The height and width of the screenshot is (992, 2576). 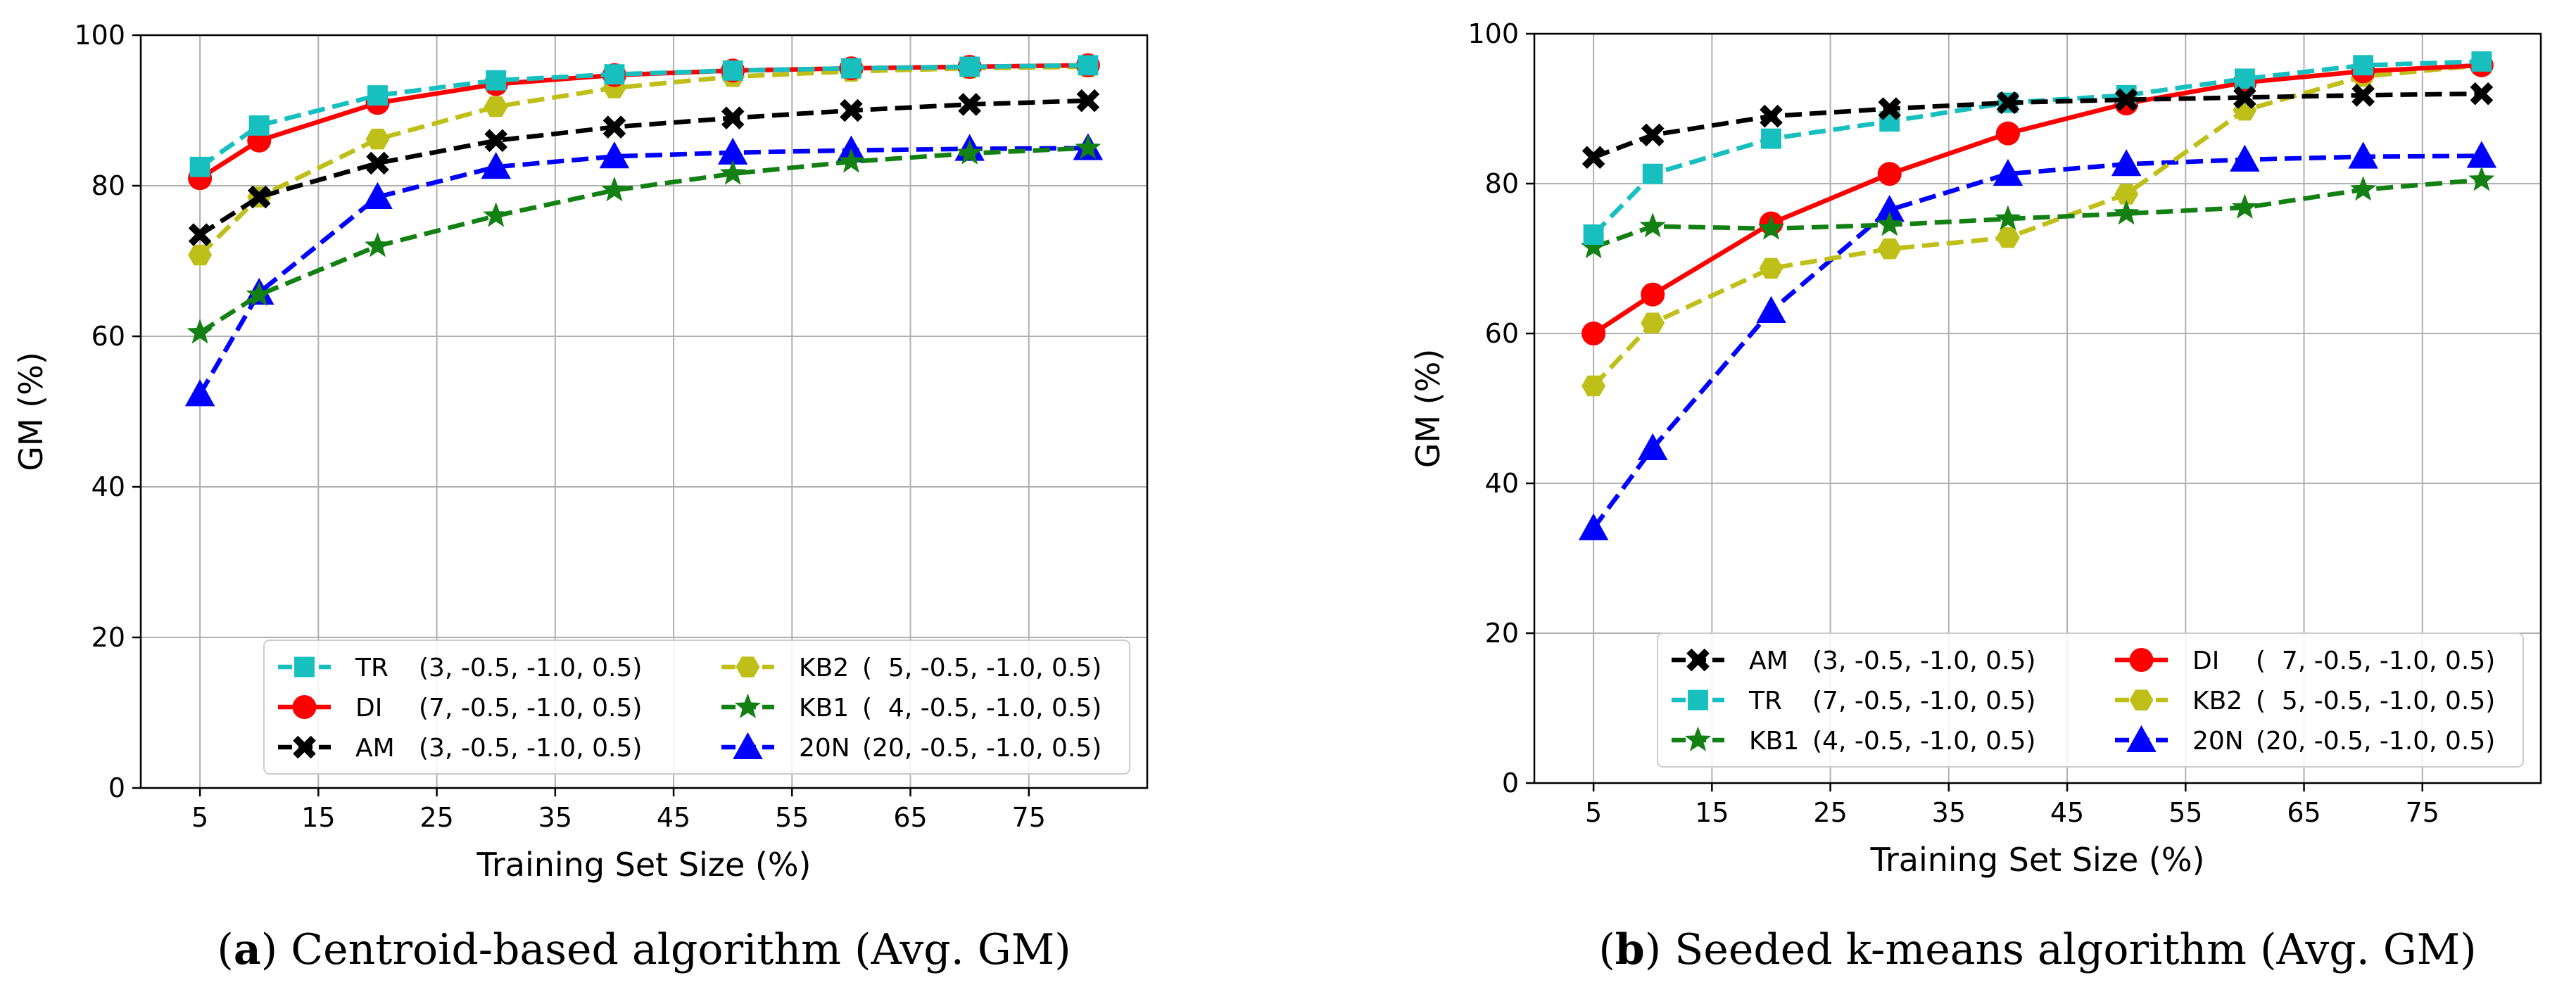 What do you see at coordinates (824, 708) in the screenshot?
I see `legend-name: KB1` at bounding box center [824, 708].